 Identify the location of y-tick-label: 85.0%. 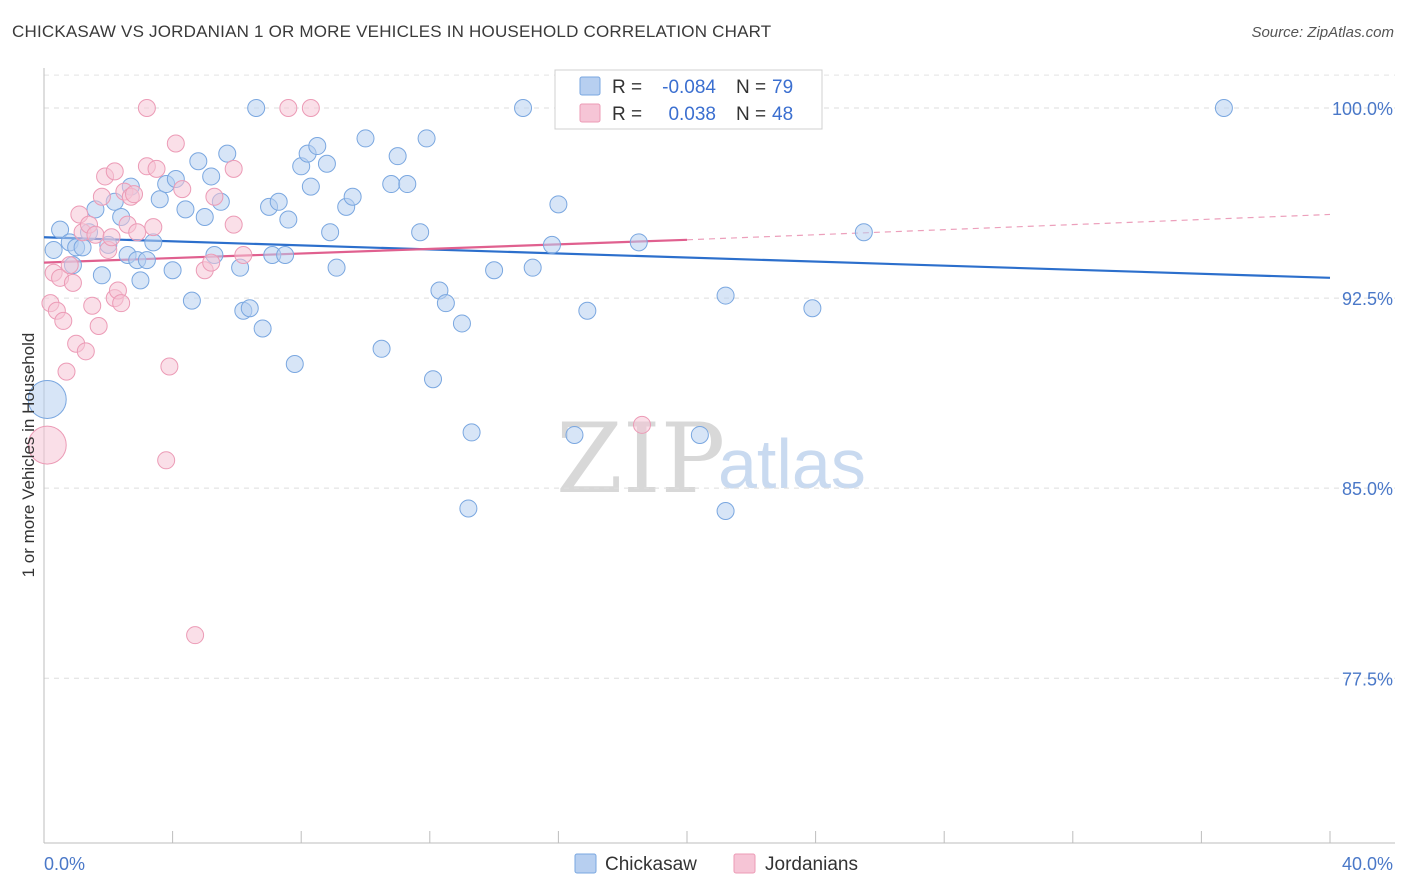
(1367, 489).